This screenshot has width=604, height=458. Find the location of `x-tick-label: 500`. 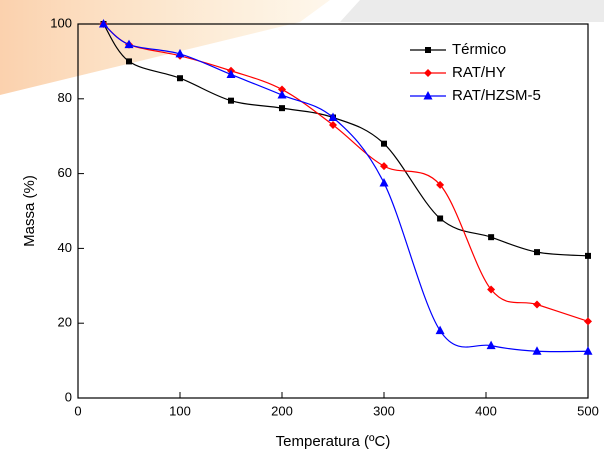

x-tick-label: 500 is located at coordinates (588, 410).